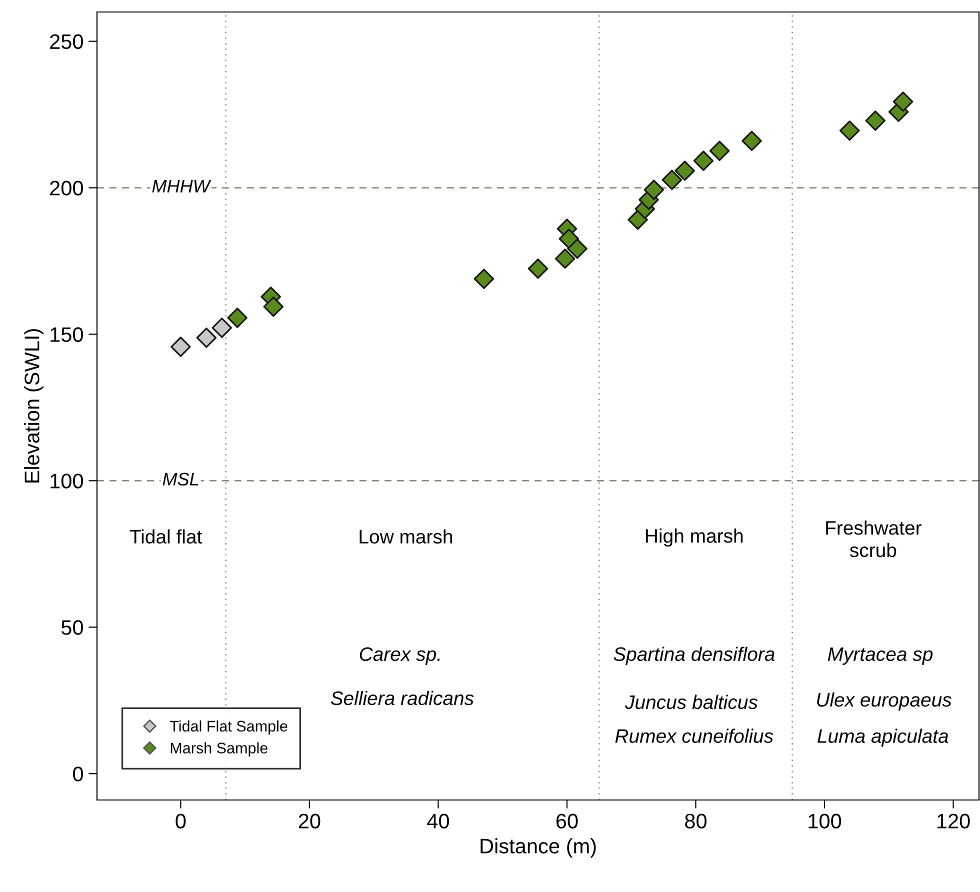  Describe the element at coordinates (400, 656) in the screenshot. I see `annotation: Carex sp.` at that location.